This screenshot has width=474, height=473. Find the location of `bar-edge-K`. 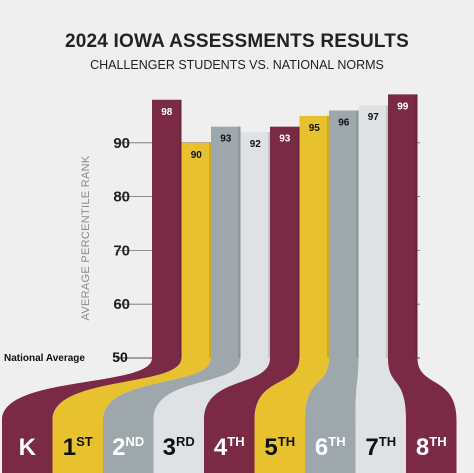

bar-edge-K is located at coordinates (180, 228).